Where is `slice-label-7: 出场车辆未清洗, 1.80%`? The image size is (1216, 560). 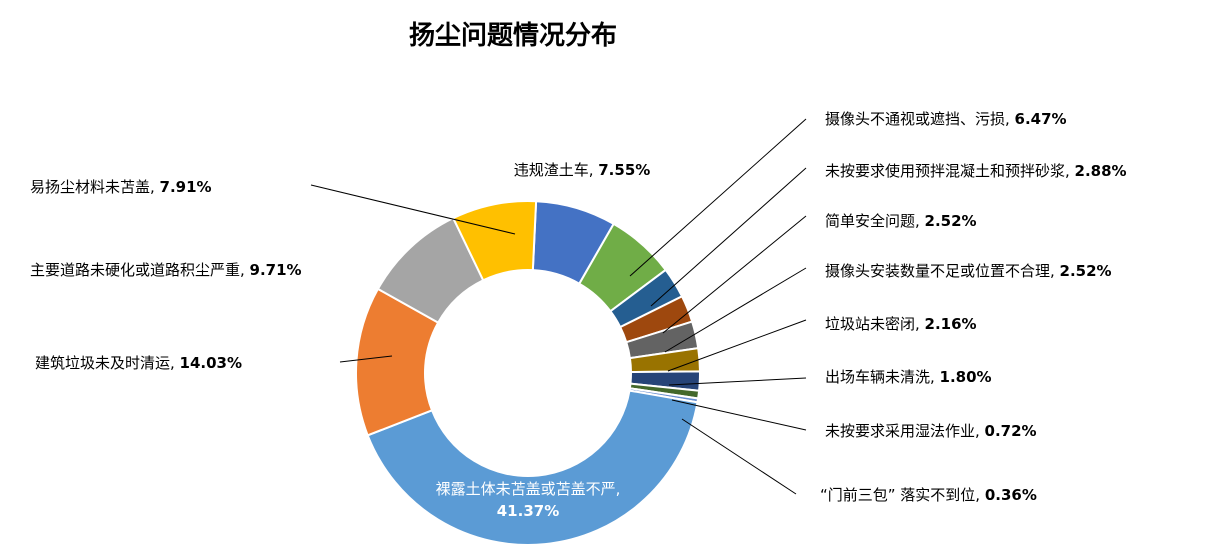 slice-label-7: 出场车辆未清洗, 1.80% is located at coordinates (908, 377).